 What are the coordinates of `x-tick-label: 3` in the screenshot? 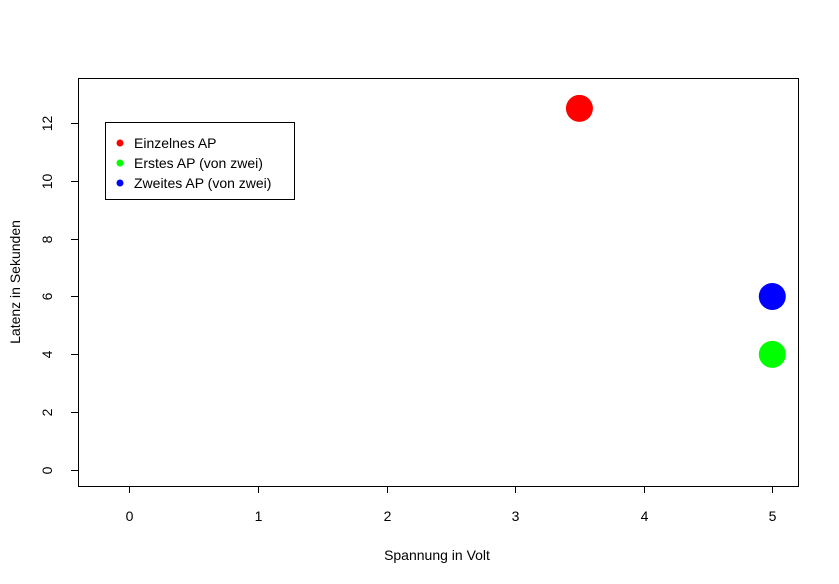 It's located at (516, 516).